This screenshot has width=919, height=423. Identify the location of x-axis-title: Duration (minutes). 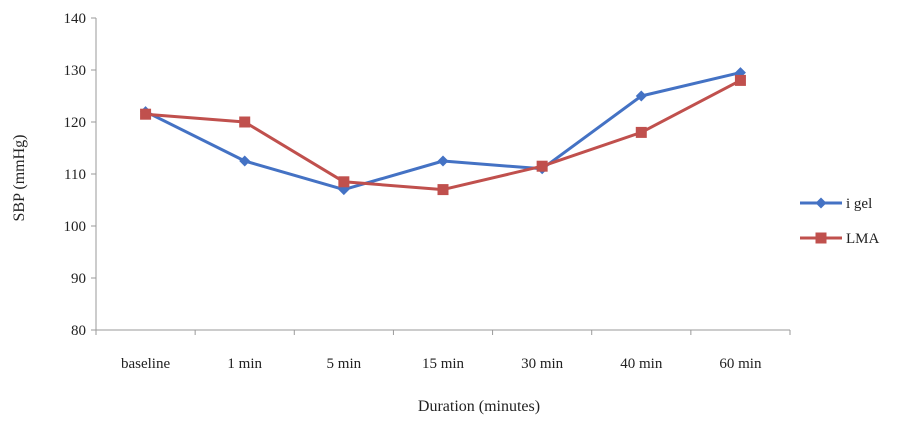
(479, 406).